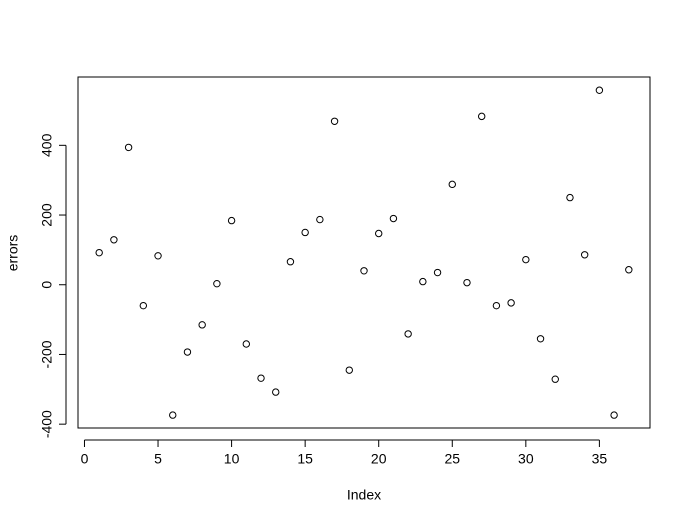 The image size is (691, 526). I want to click on y-tick-label: 400, so click(47, 145).